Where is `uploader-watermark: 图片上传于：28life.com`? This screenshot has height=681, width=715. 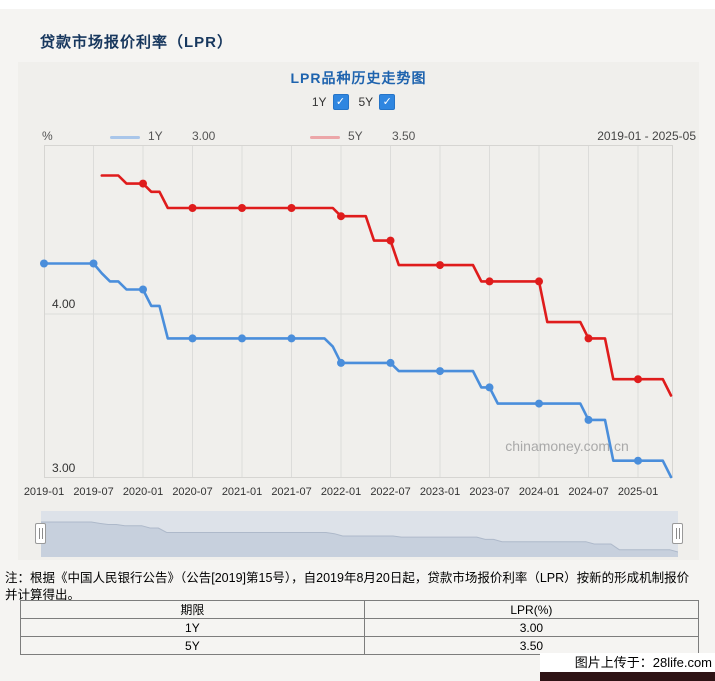 uploader-watermark: 图片上传于：28life.com is located at coordinates (627, 662).